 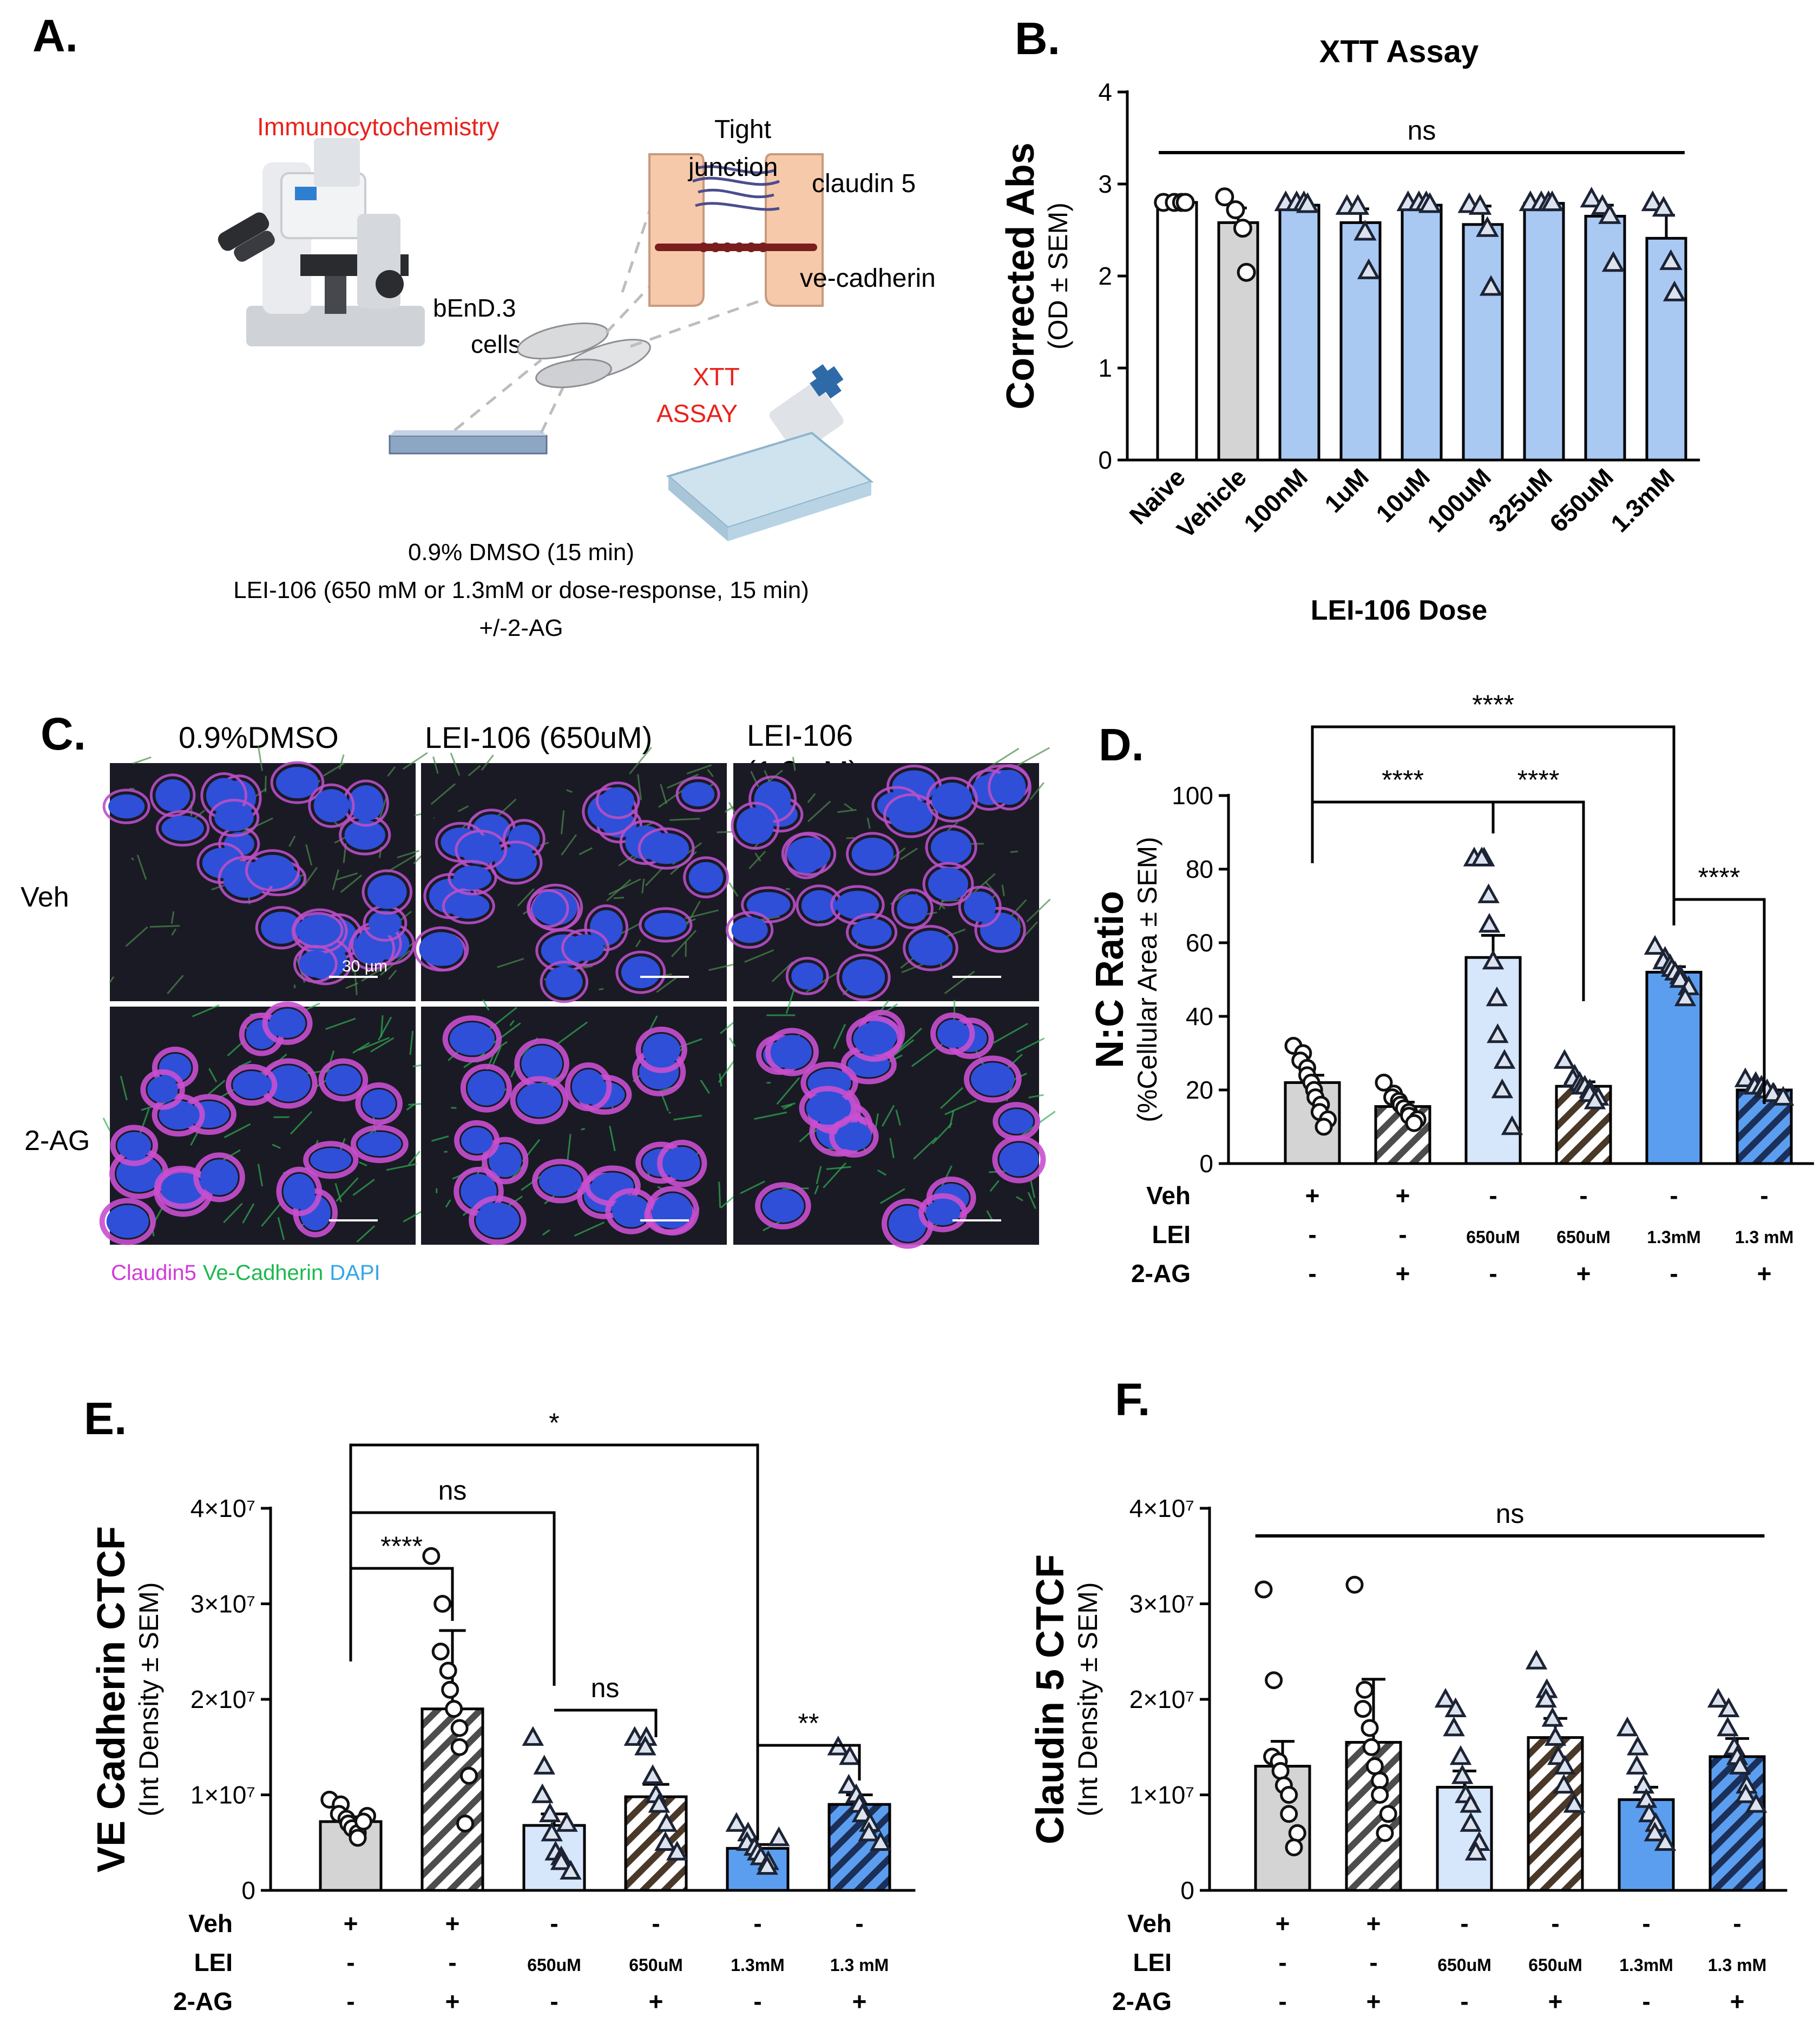 What do you see at coordinates (1142, 2001) in the screenshot?
I see `condition-row-label: 2-AG` at bounding box center [1142, 2001].